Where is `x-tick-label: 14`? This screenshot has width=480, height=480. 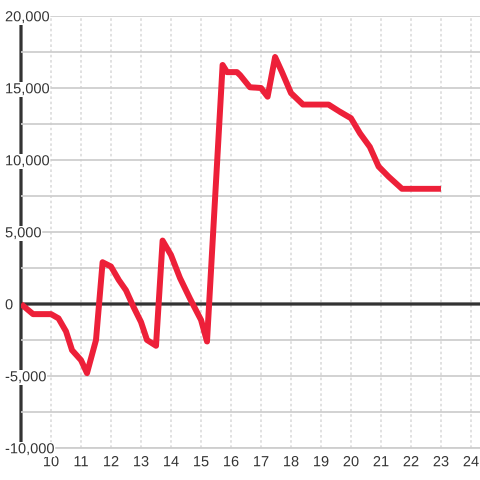
x-tick-label: 14 is located at coordinates (171, 461).